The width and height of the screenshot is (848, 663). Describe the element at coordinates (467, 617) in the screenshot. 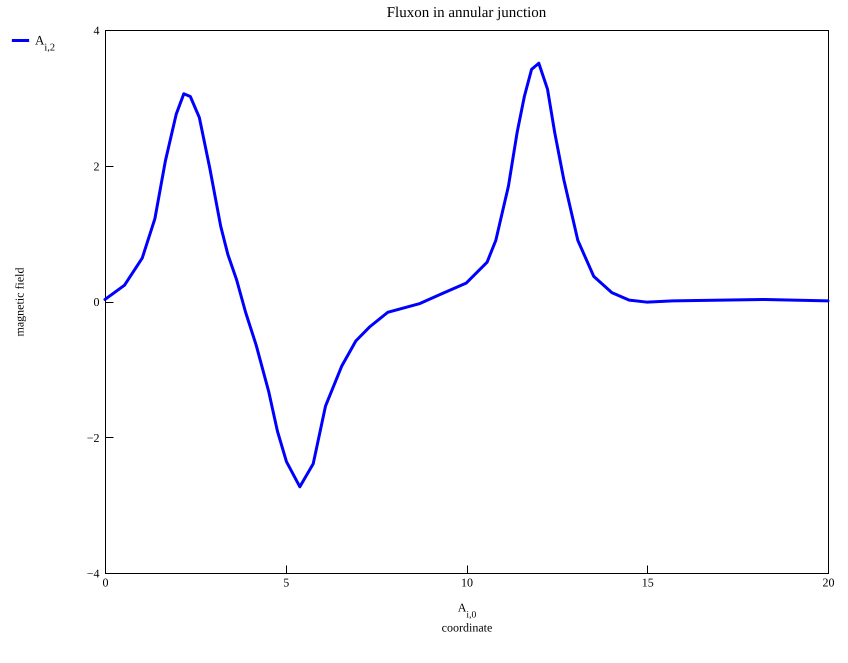

I see `x-axis-title: A$_{i,0}$ coordinate` at that location.